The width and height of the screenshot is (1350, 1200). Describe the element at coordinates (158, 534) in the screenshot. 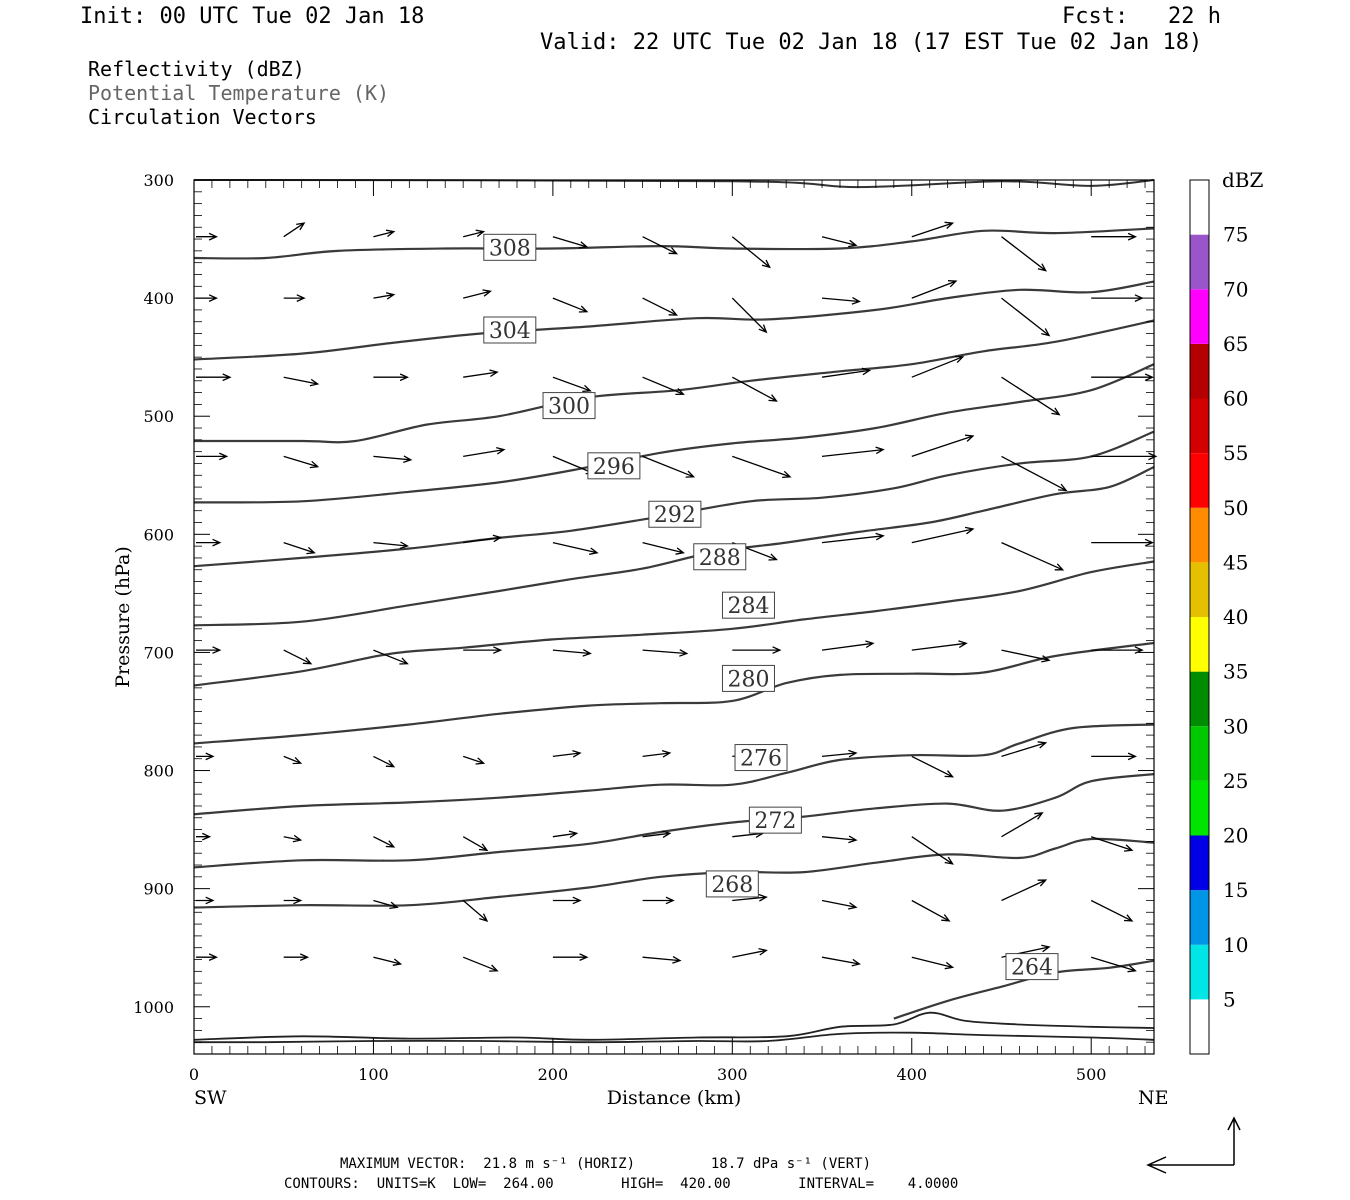

I see `y-tick-label-600: 600` at that location.